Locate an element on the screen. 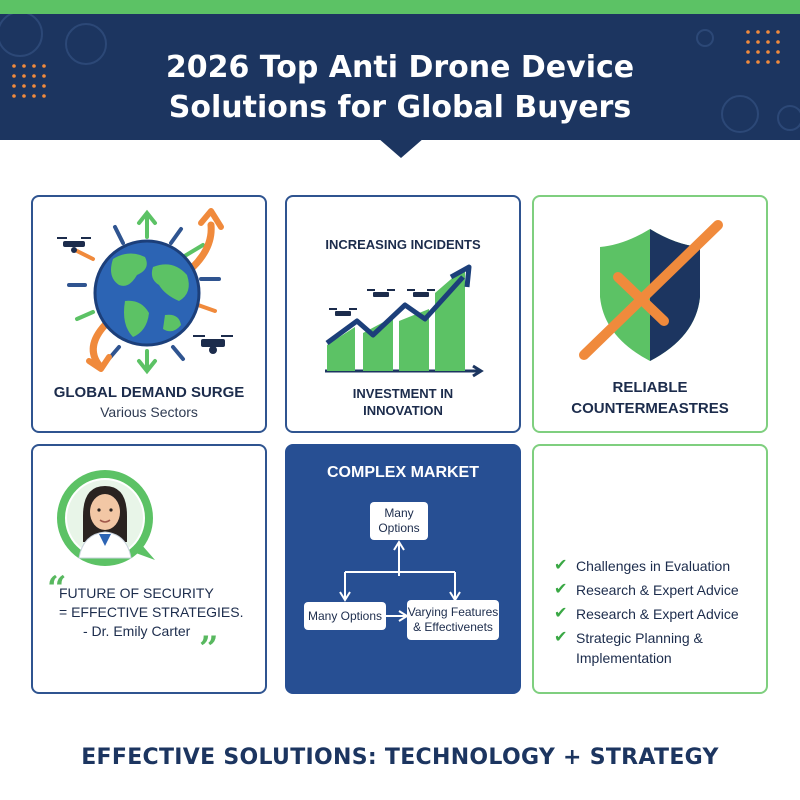 Image resolution: width=800 pixels, height=800 pixels. expert-avatar-icon is located at coordinates (106, 518).